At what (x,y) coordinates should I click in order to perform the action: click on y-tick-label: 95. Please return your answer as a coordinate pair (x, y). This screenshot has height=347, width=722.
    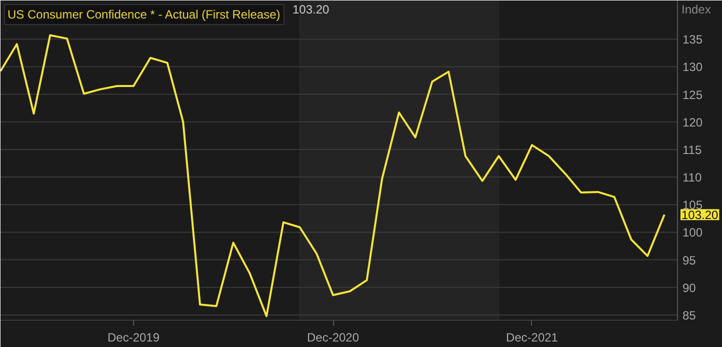
    Looking at the image, I should click on (689, 260).